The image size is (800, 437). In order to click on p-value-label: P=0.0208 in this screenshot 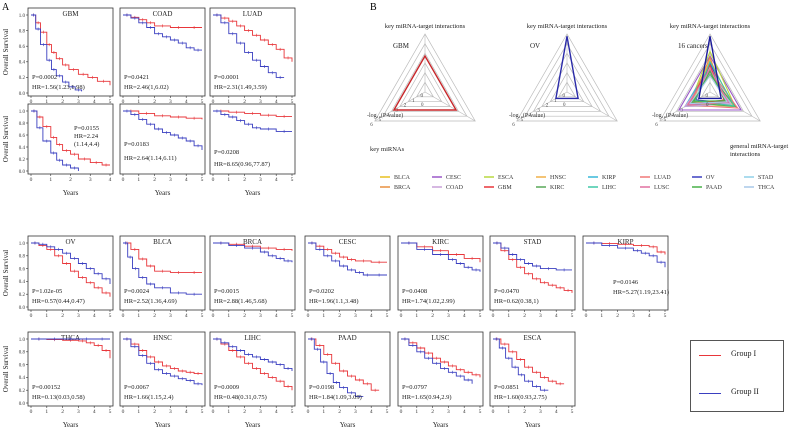, I will do `click(226, 152)`.